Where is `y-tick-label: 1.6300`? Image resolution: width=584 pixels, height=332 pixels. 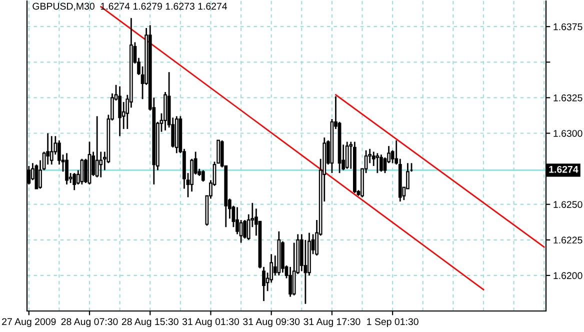
y-tick-label: 1.6300 is located at coordinates (568, 133).